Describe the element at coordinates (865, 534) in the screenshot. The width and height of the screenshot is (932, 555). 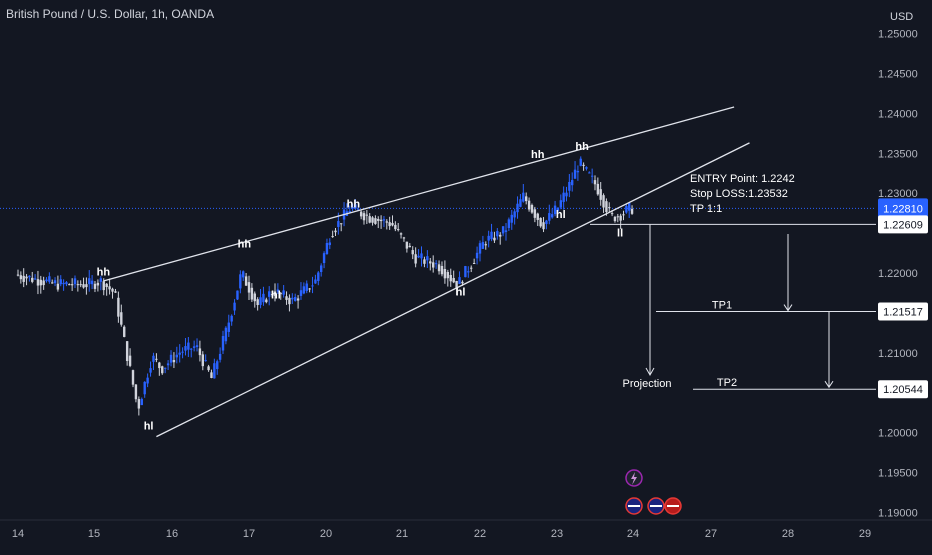
I see `x-tick-label: 29` at that location.